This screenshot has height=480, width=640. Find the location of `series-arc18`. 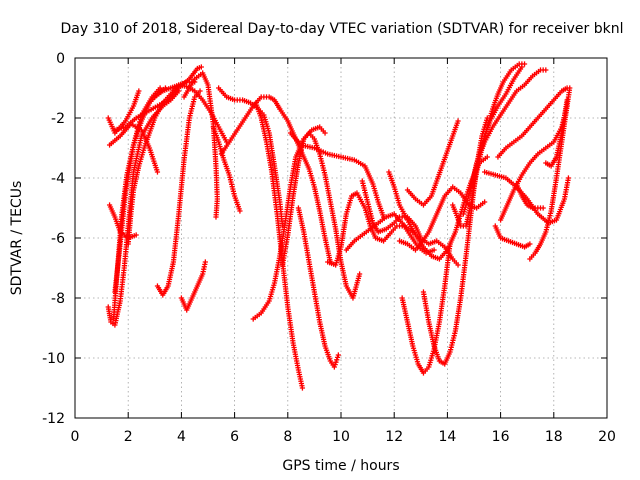

series-arc18 is located at coordinates (321, 215).